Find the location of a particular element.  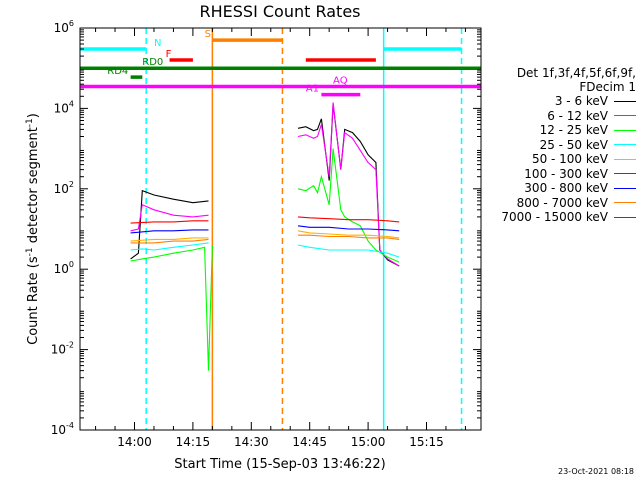

legend-entry-0: 3 - 6 keV is located at coordinates (560, 101).